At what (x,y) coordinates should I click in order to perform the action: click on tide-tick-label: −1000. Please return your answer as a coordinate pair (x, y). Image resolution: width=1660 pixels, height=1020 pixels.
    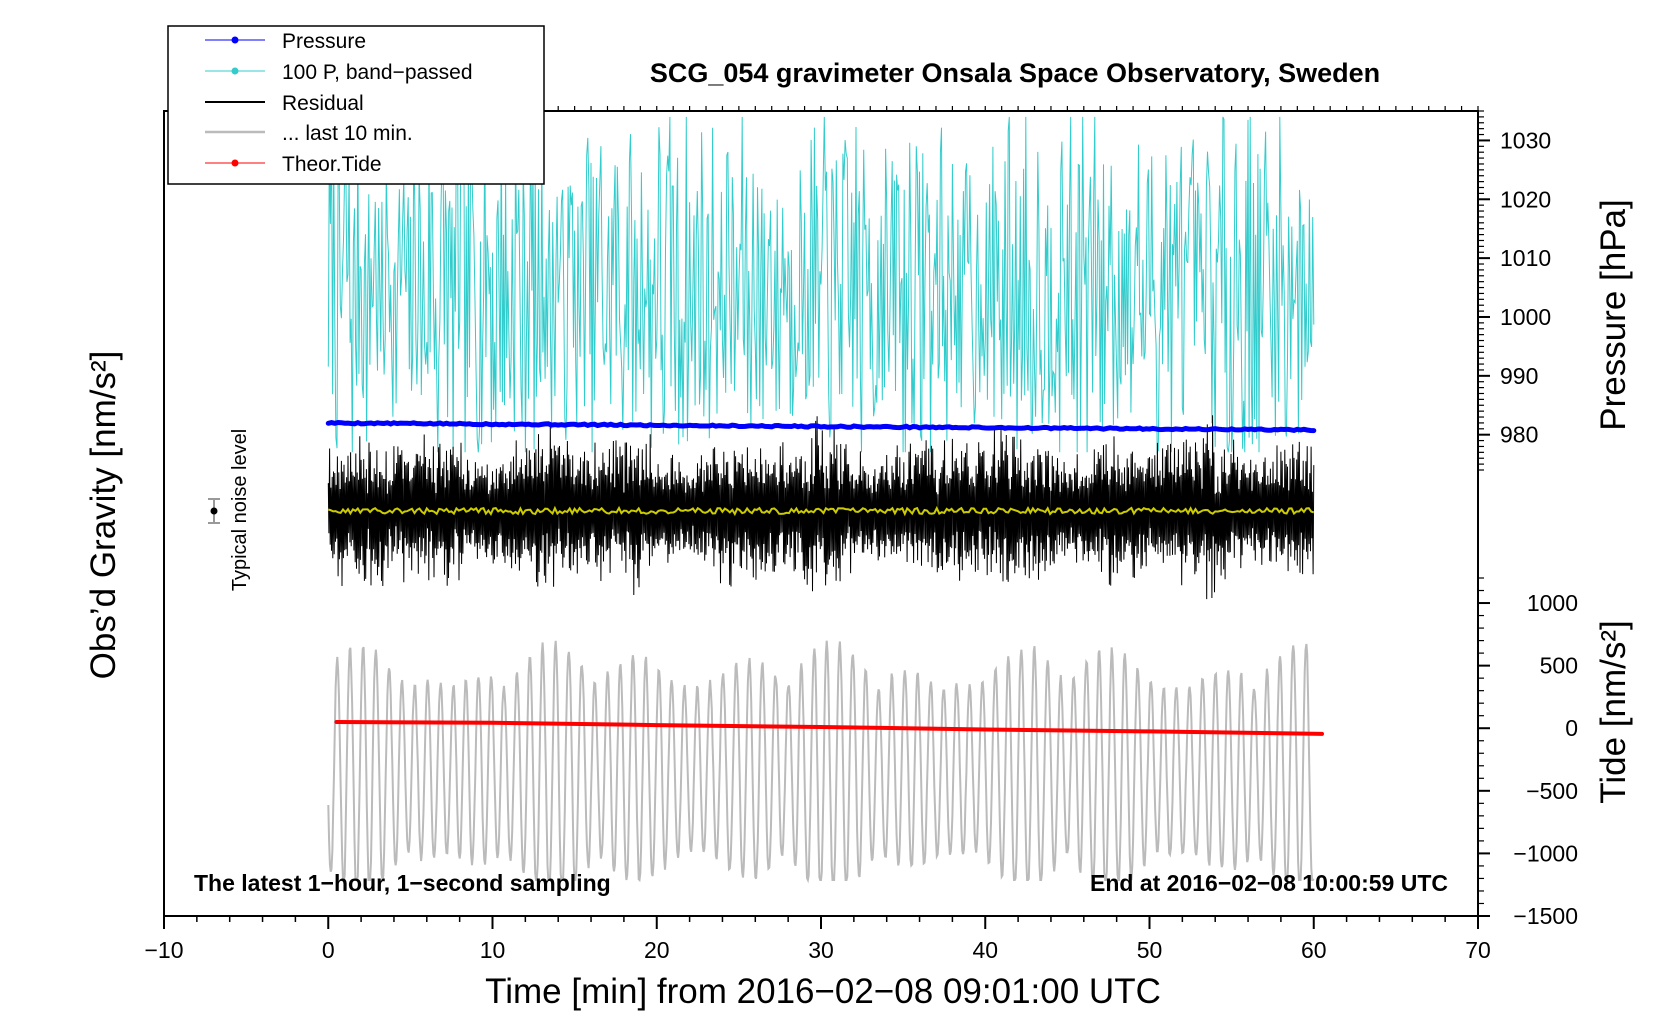
    Looking at the image, I should click on (1545, 853).